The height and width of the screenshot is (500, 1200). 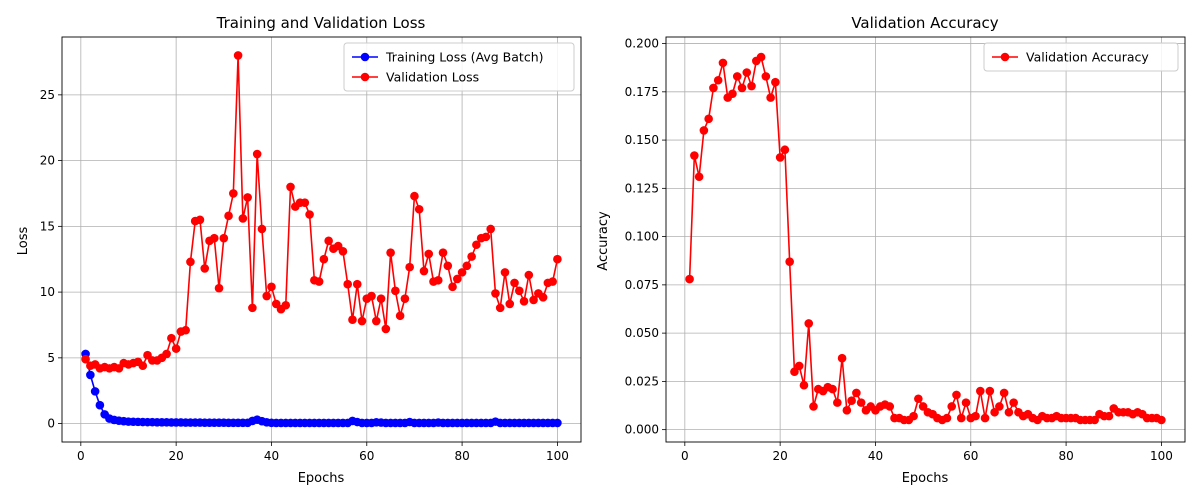 I want to click on loss-ytick-label: 20, so click(x=47, y=161).